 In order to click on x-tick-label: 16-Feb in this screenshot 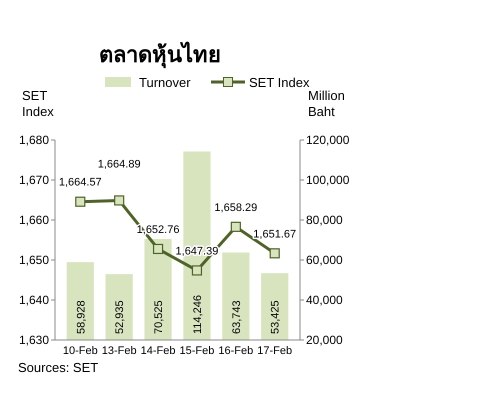, I will do `click(236, 351)`.